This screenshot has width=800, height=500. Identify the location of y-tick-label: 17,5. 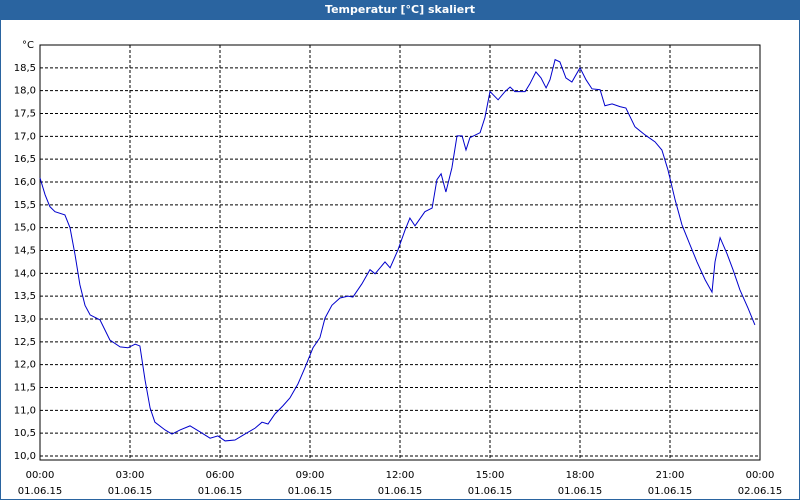
(25, 114).